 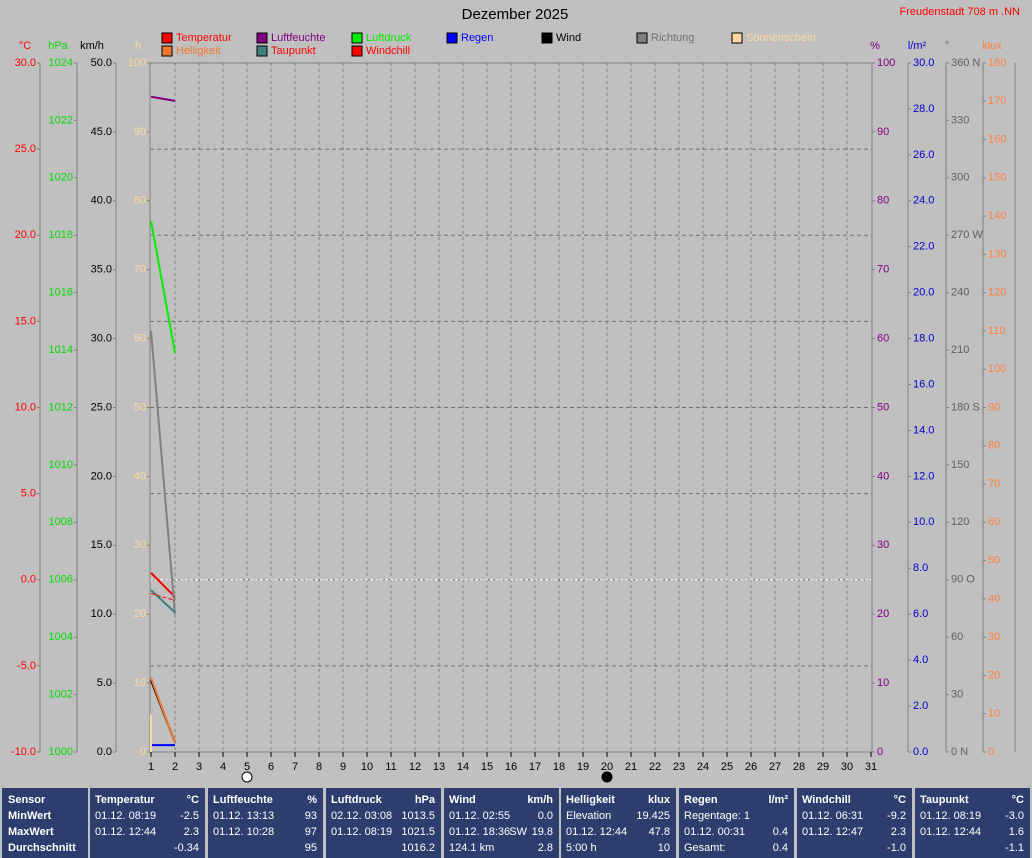 I want to click on y-tick-label: 45.0, so click(x=101, y=132).